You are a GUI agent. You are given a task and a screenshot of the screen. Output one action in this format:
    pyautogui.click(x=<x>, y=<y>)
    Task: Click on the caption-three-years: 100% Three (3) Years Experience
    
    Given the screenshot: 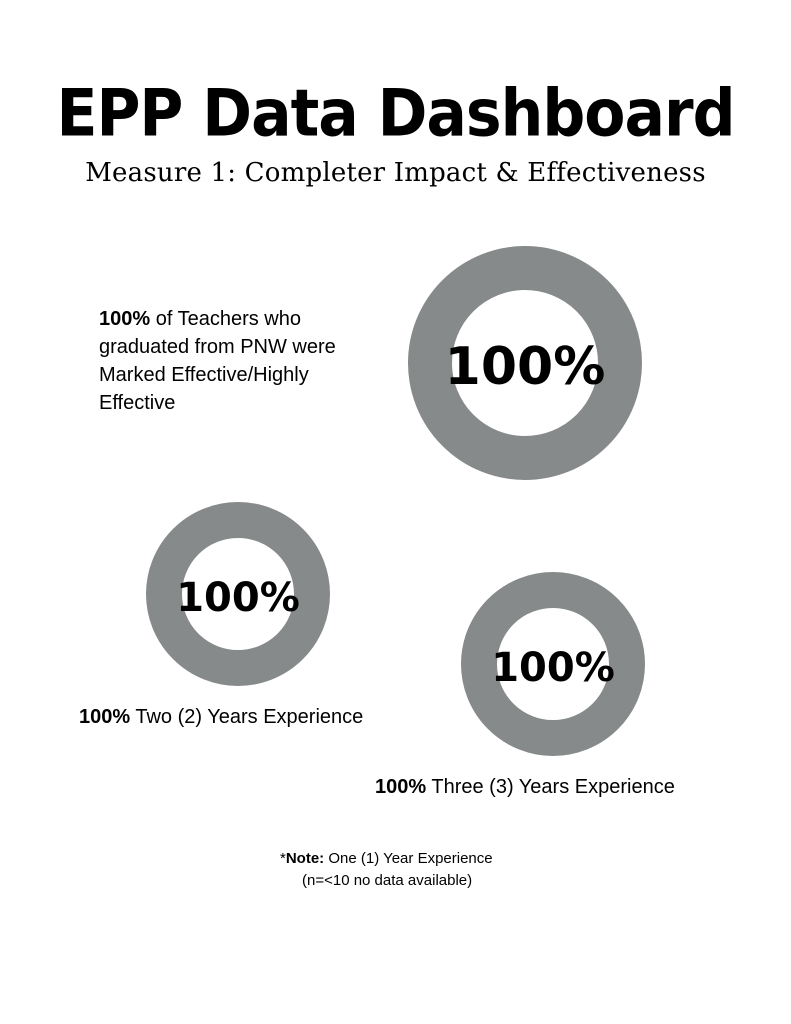 What is the action you would take?
    pyautogui.click(x=545, y=787)
    